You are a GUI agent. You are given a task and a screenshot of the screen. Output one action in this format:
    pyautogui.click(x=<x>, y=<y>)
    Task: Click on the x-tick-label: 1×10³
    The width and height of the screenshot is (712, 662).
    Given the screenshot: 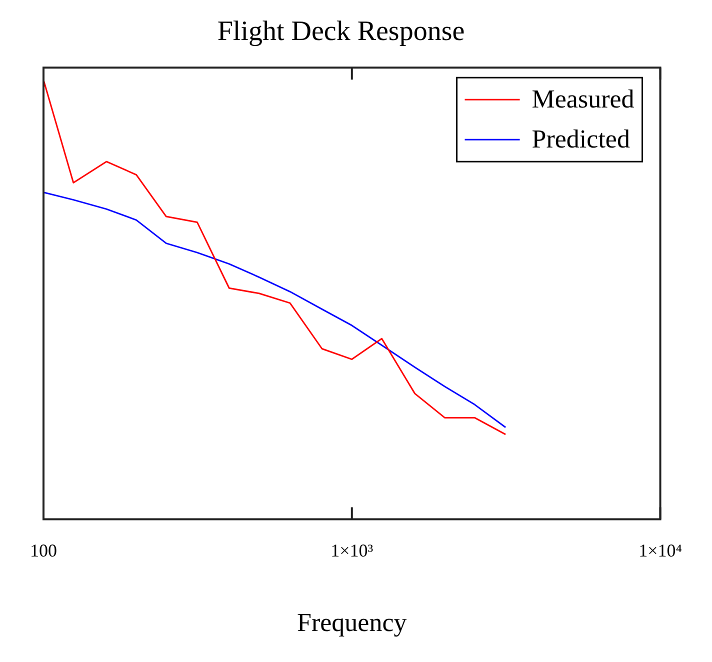 What is the action you would take?
    pyautogui.click(x=352, y=550)
    